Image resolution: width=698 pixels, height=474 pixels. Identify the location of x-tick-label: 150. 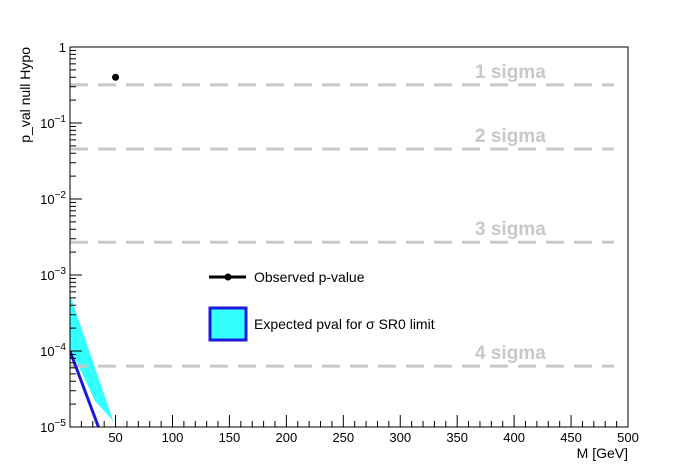
(230, 437).